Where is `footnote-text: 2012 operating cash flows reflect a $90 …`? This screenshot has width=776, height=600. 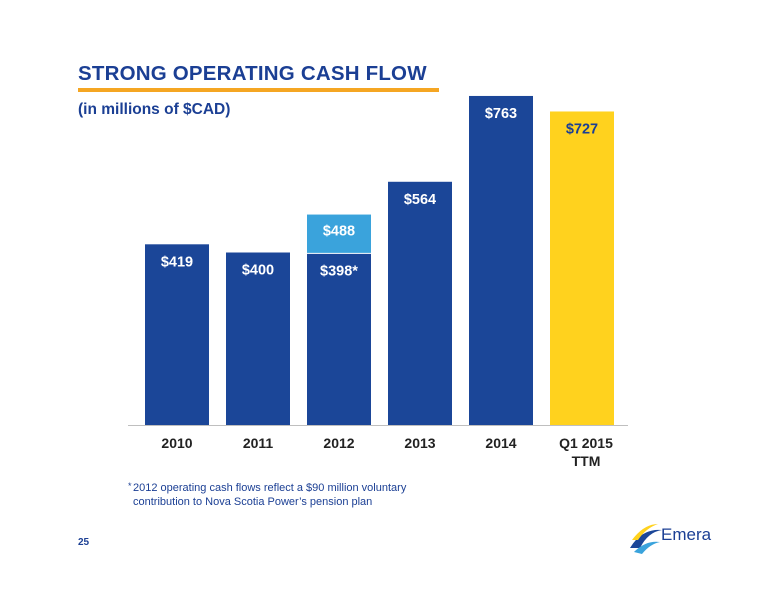
footnote-text: 2012 operating cash flows reflect a $90 … is located at coordinates (270, 495).